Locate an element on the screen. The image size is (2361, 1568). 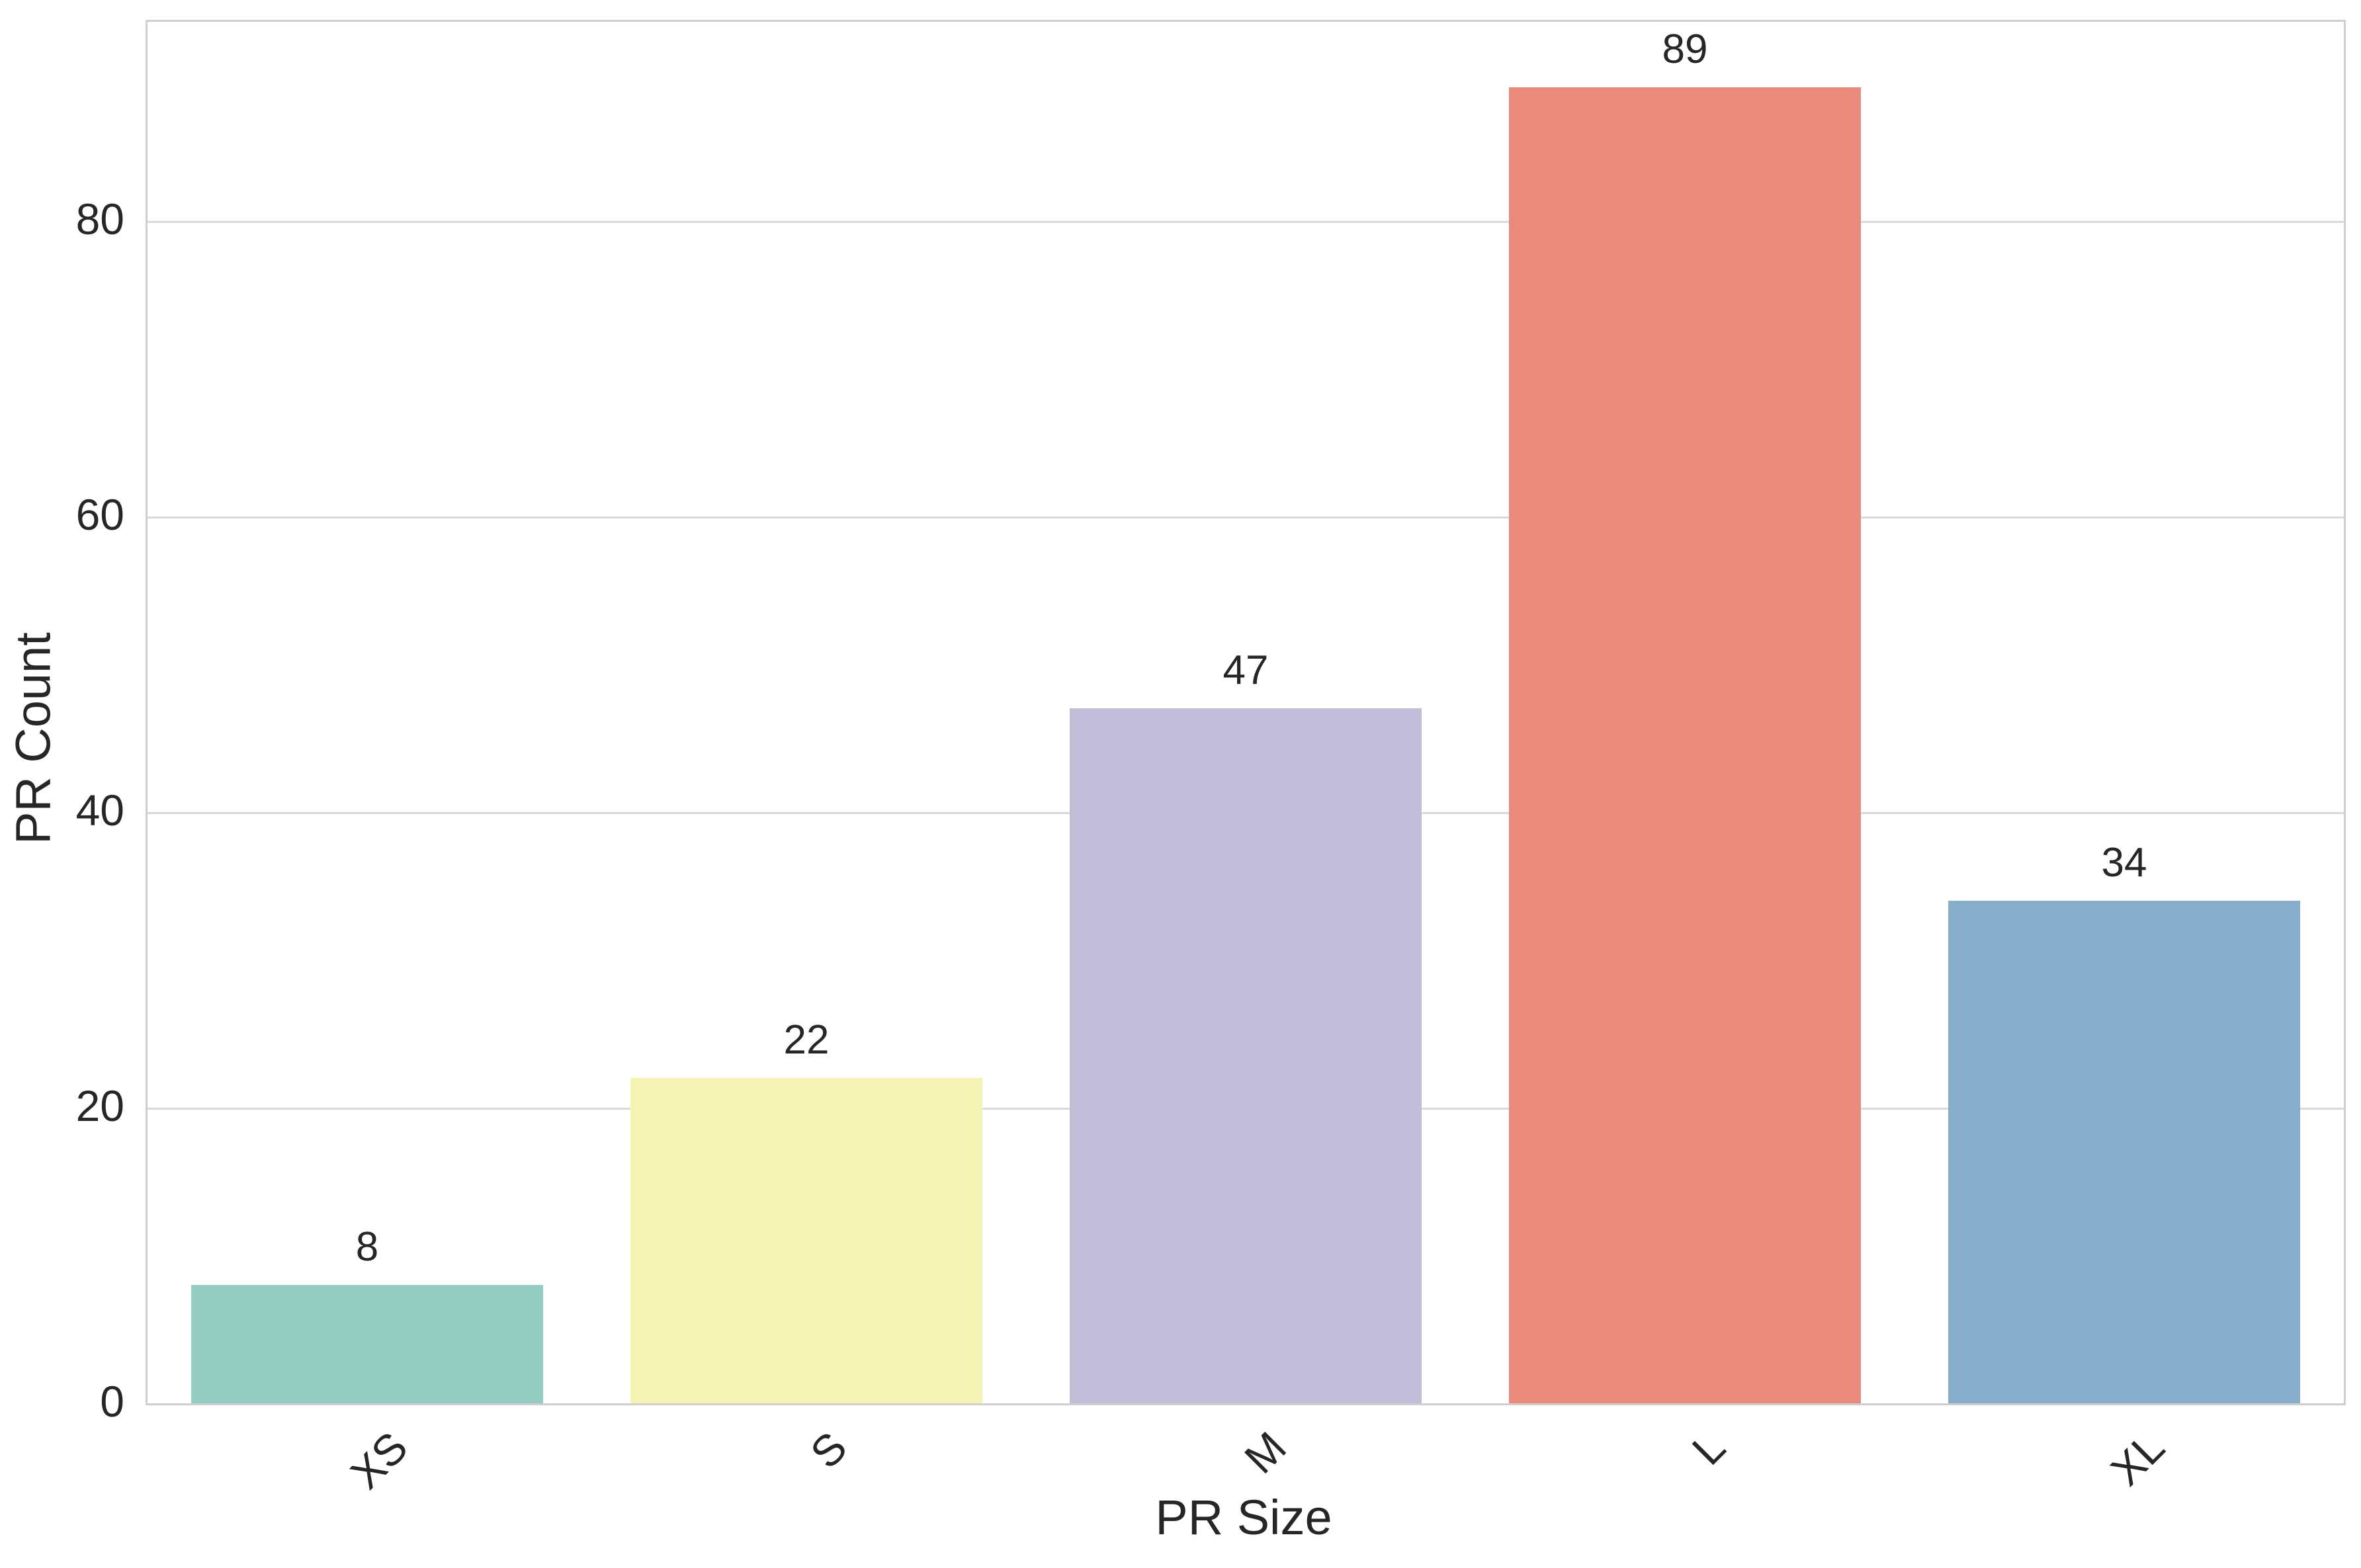
xtick-label-l: L is located at coordinates (1708, 1448).